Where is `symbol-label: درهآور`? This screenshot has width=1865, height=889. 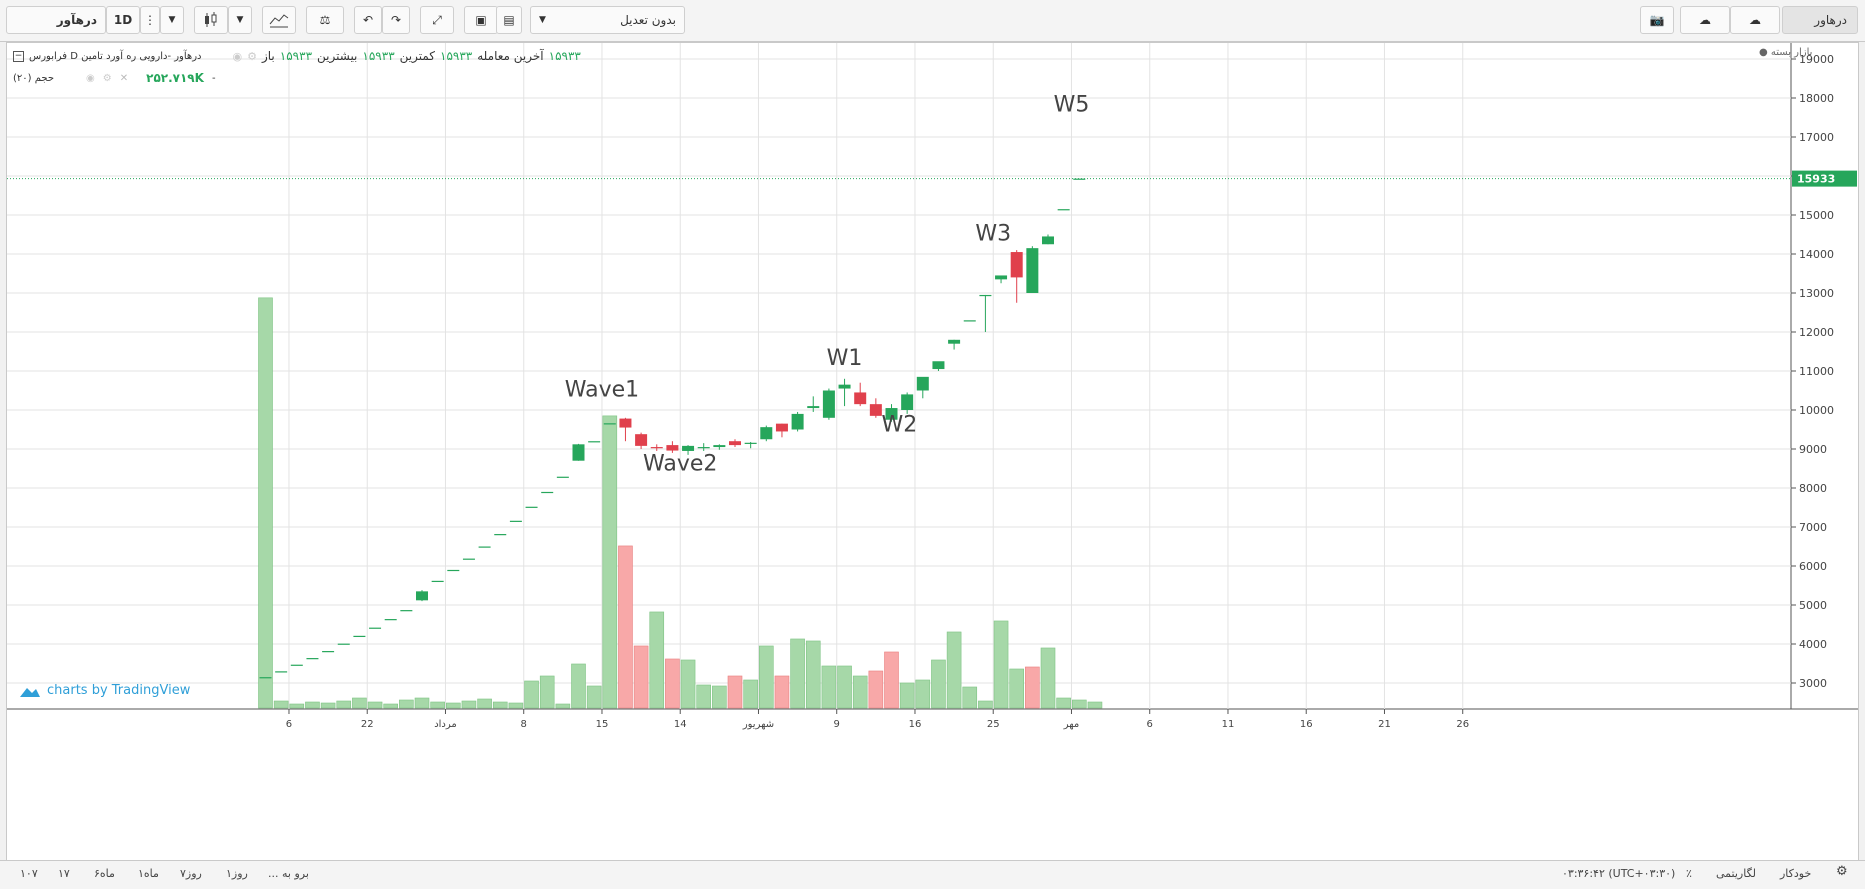 symbol-label: درهآور is located at coordinates (76, 20).